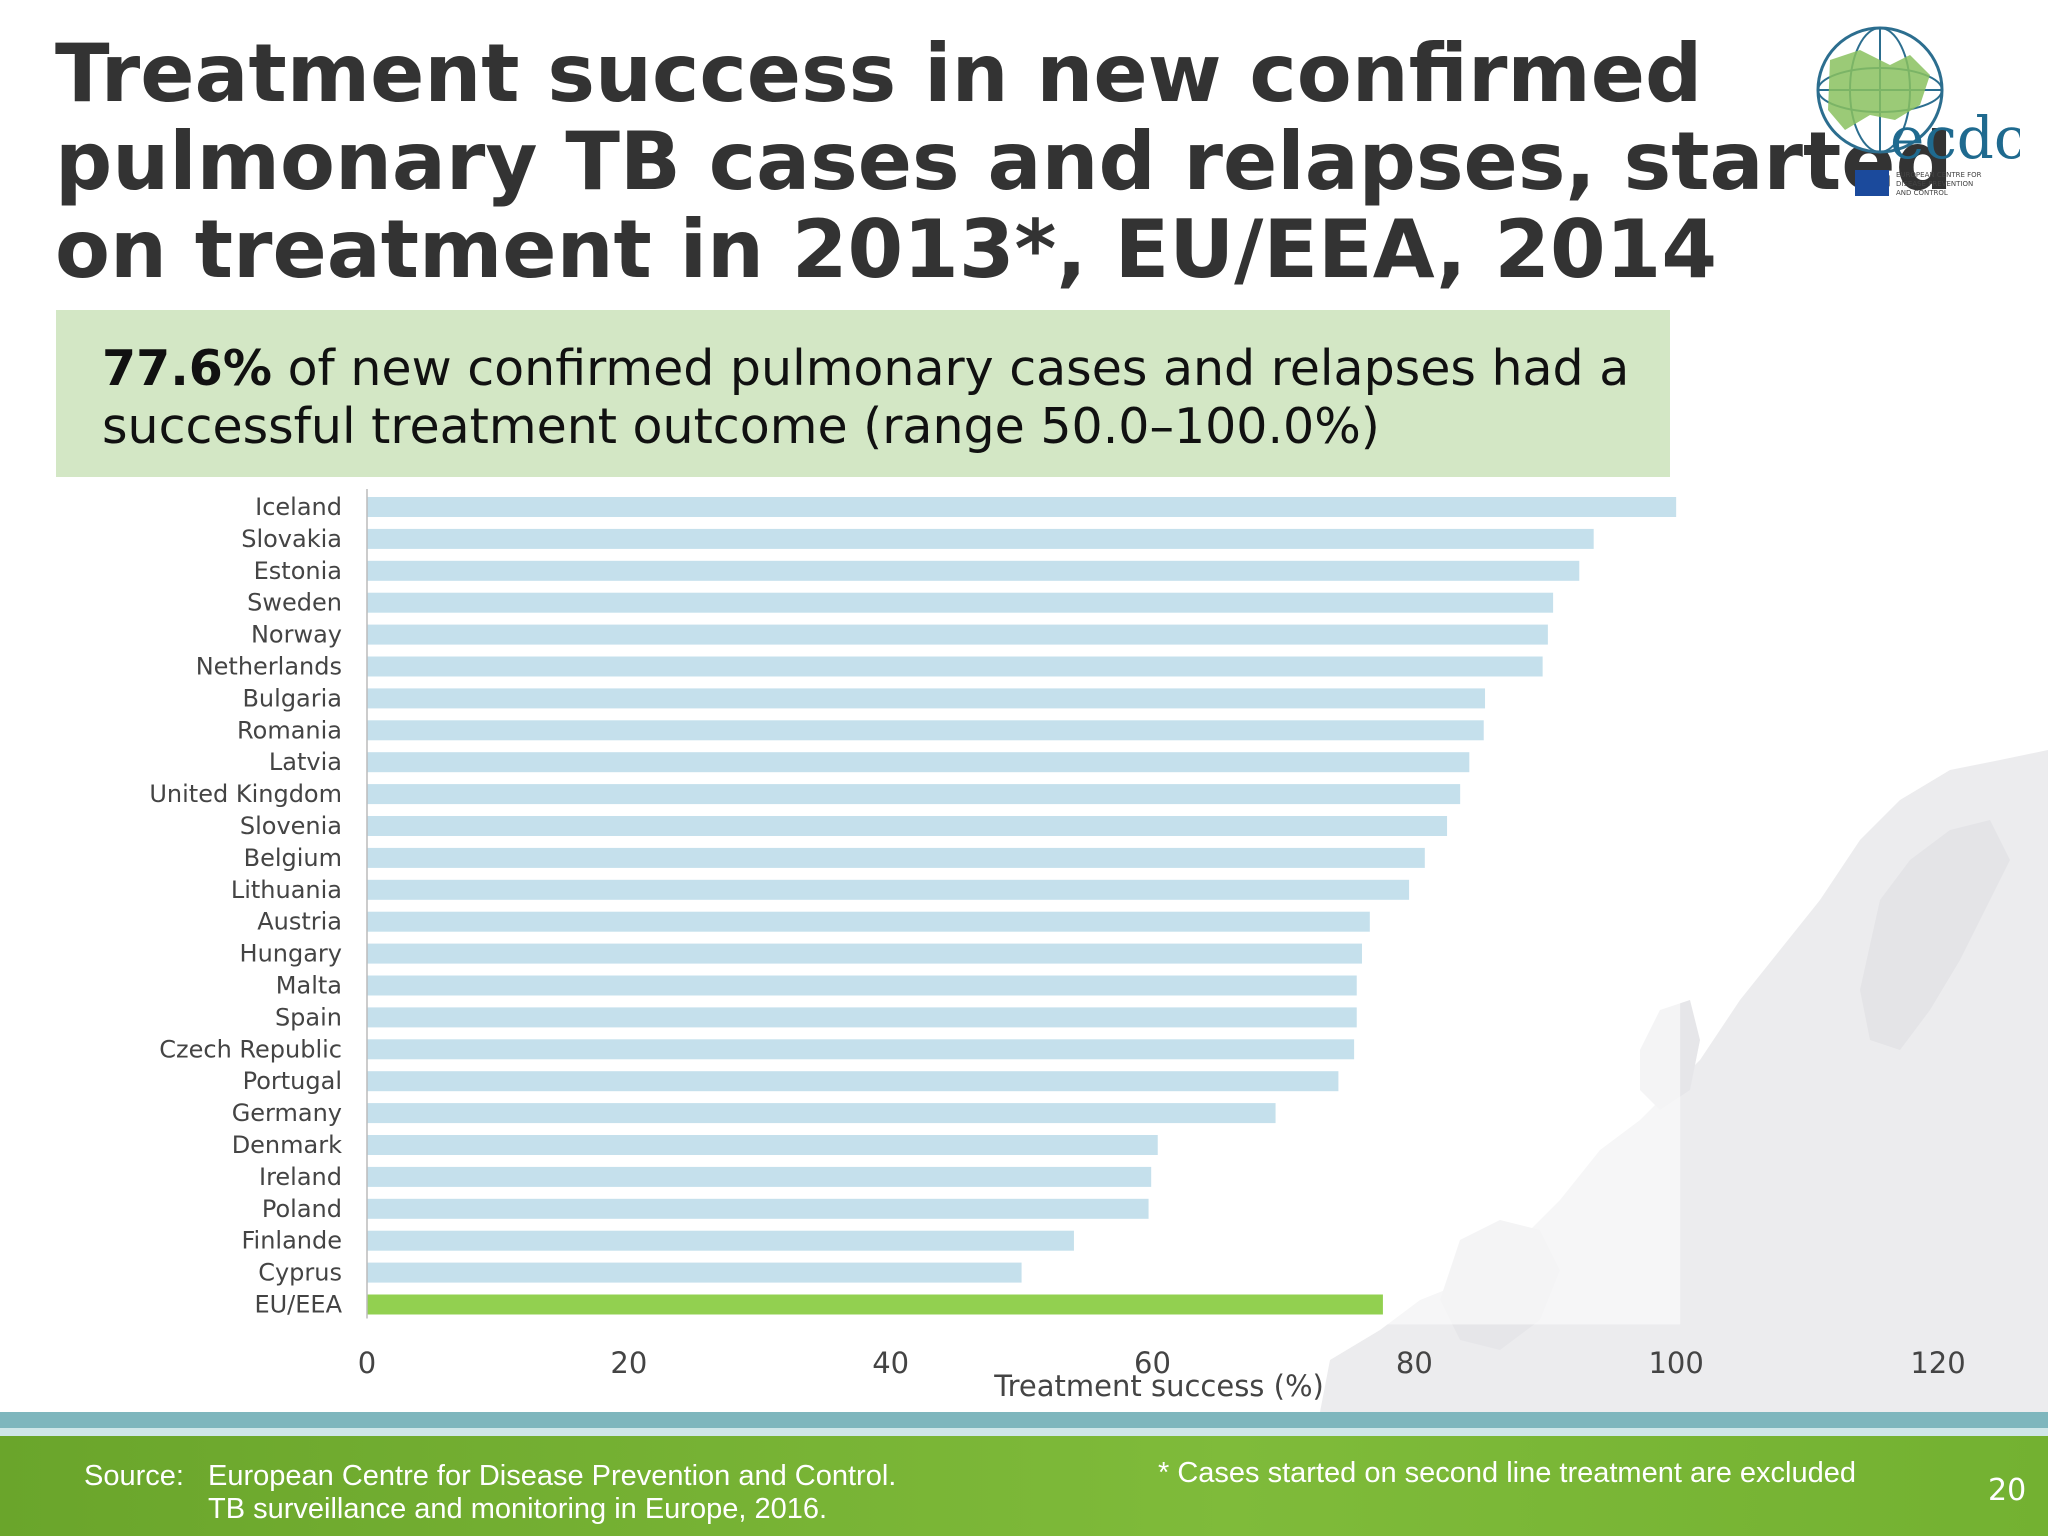 This screenshot has width=2048, height=1536. I want to click on category-label: Ireland, so click(300, 1177).